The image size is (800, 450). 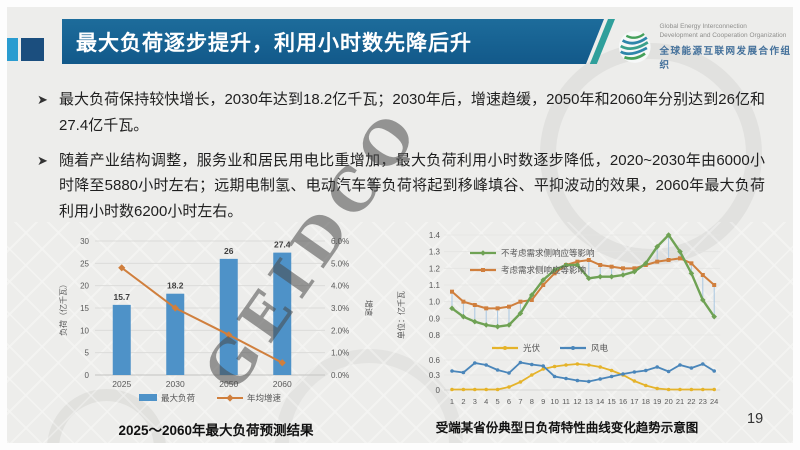 What do you see at coordinates (723, 35) in the screenshot?
I see `logo-english-line2: Development and Cooperation Organization` at bounding box center [723, 35].